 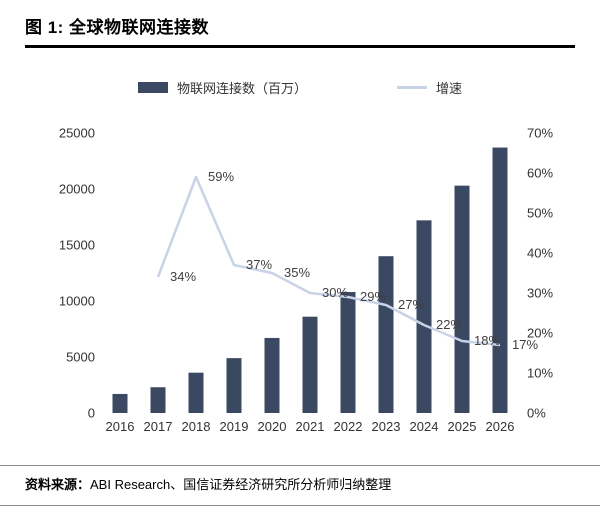 What do you see at coordinates (77, 133) in the screenshot?
I see `left-axis-tick: 25000` at bounding box center [77, 133].